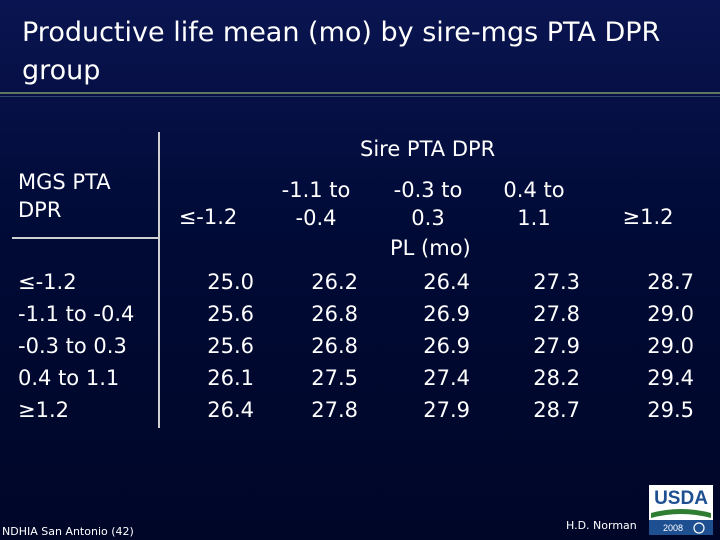 This screenshot has height=540, width=720. What do you see at coordinates (681, 513) in the screenshot?
I see `logo-swoosh` at bounding box center [681, 513].